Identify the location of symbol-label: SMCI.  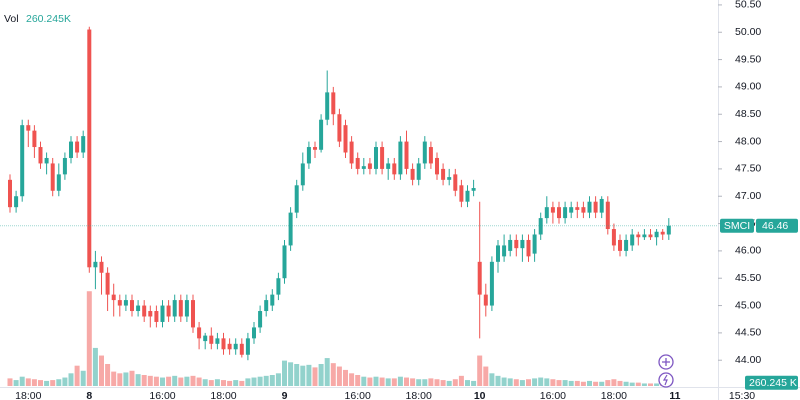
(737, 226).